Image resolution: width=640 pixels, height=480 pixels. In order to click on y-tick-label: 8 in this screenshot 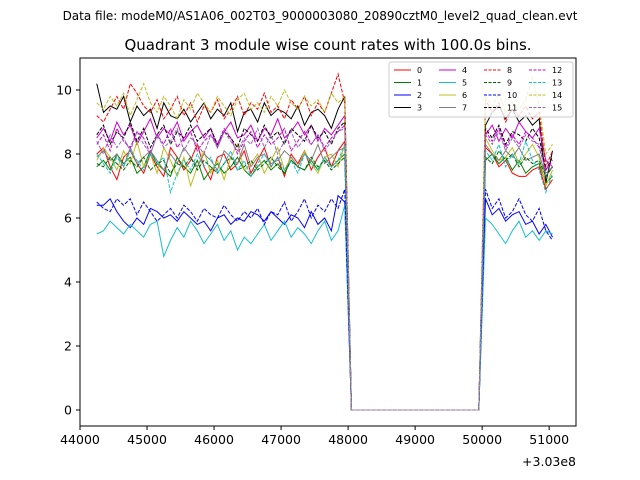, I will do `click(68, 154)`.